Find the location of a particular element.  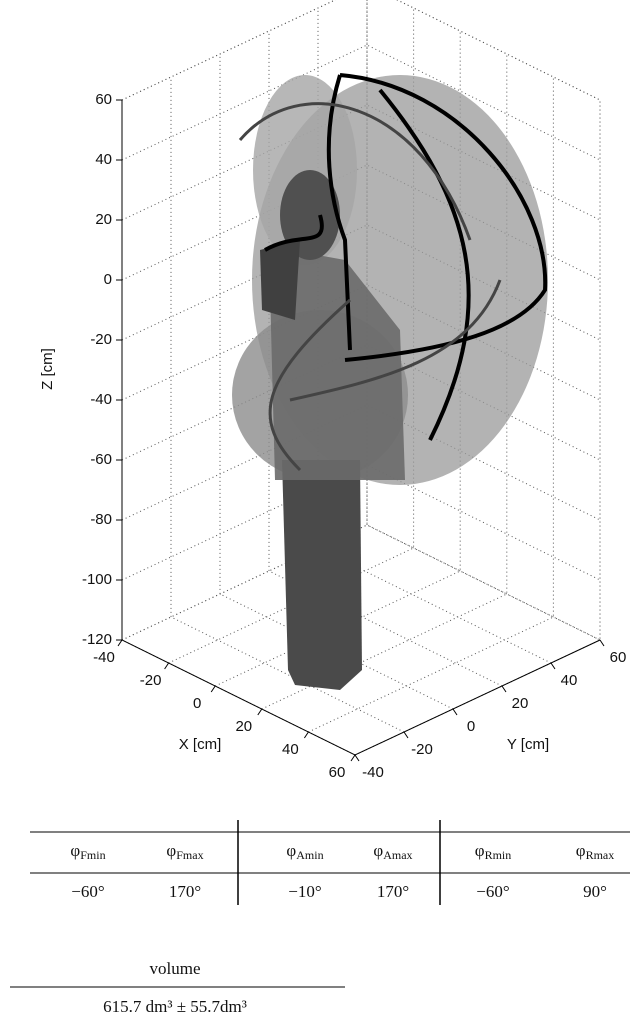

z-tick-label: -20 is located at coordinates (101, 339).